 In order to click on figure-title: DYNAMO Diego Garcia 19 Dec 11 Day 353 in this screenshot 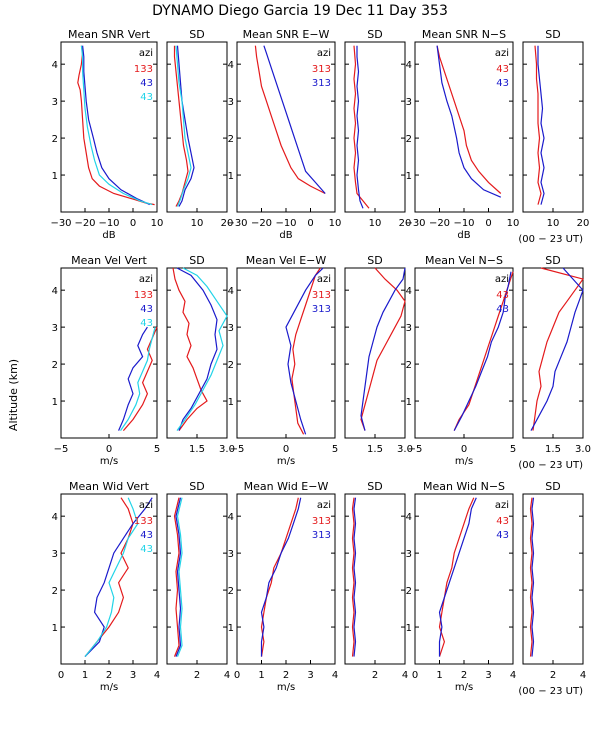, I will do `click(300, 11)`.